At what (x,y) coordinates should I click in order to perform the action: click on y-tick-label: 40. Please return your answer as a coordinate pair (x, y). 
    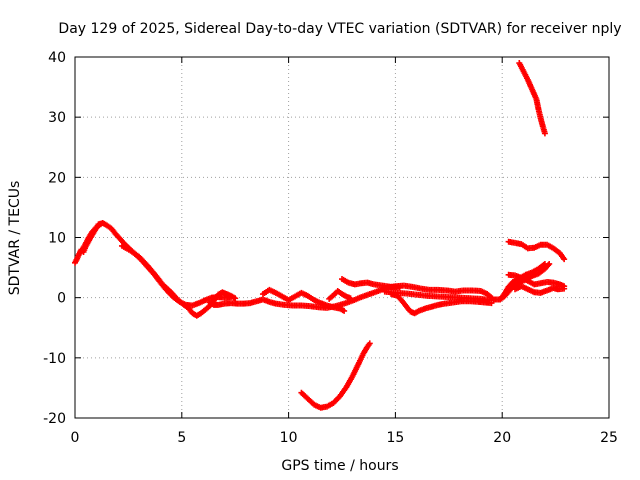
    Looking at the image, I should click on (57, 58).